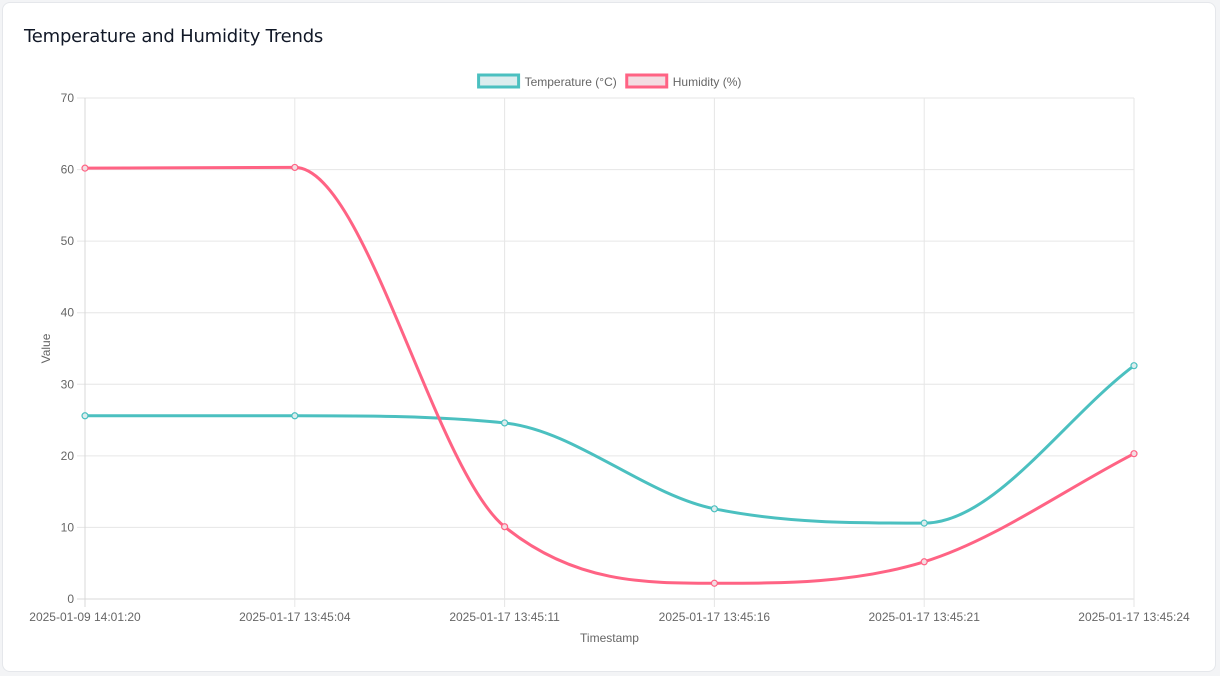  I want to click on legend-label: Humidity (%), so click(707, 82).